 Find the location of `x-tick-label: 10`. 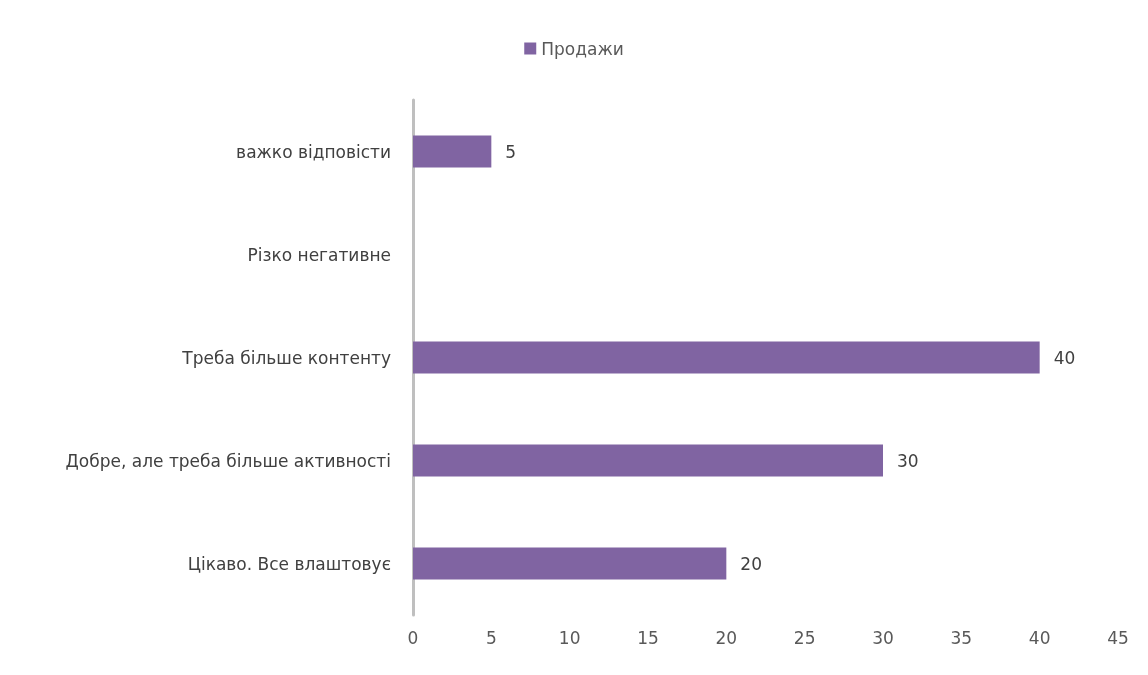

x-tick-label: 10 is located at coordinates (569, 637).